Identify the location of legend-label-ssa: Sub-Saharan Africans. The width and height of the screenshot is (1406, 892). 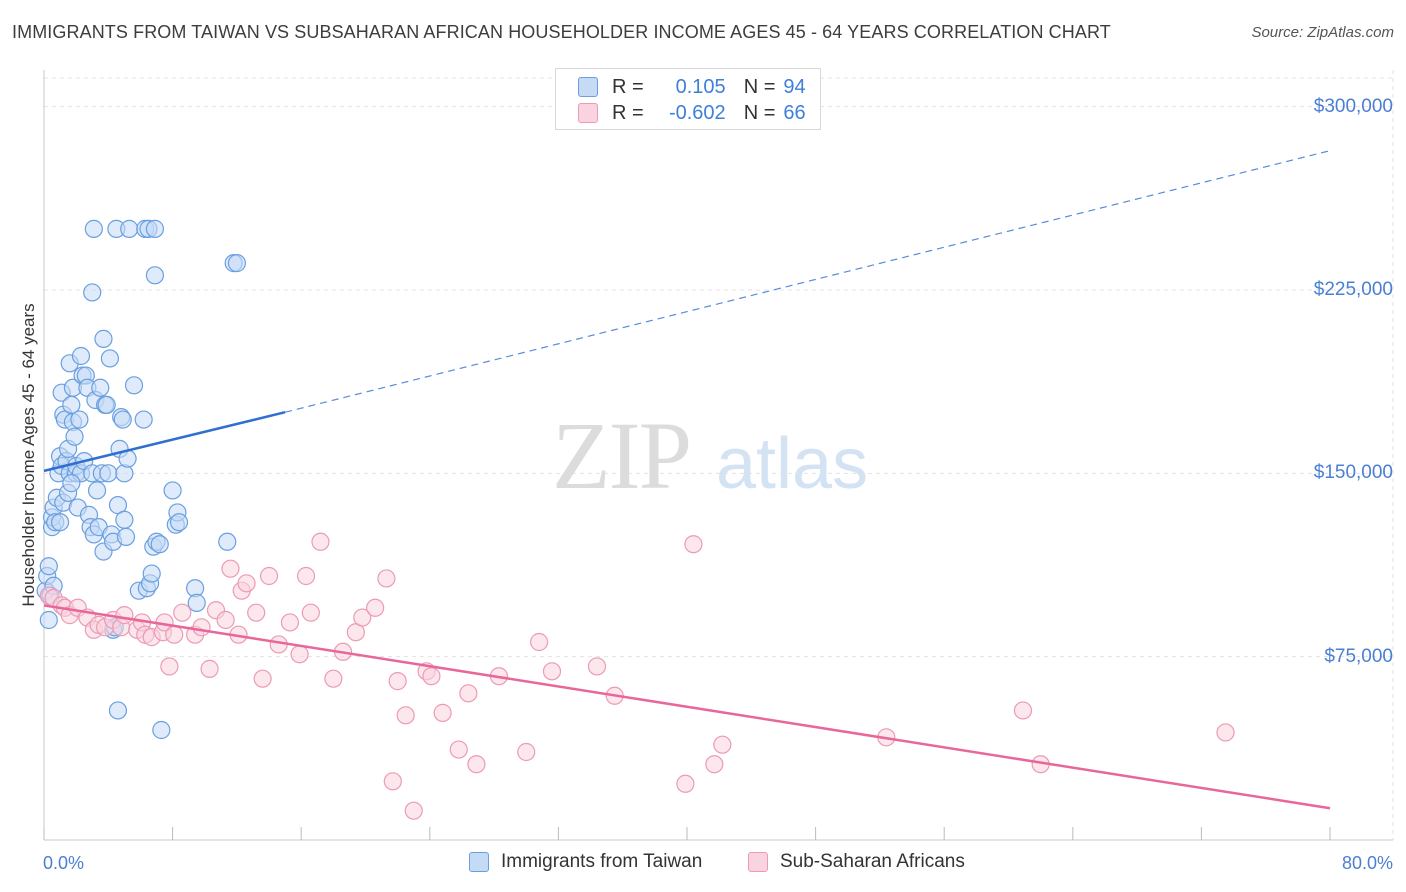
(872, 861).